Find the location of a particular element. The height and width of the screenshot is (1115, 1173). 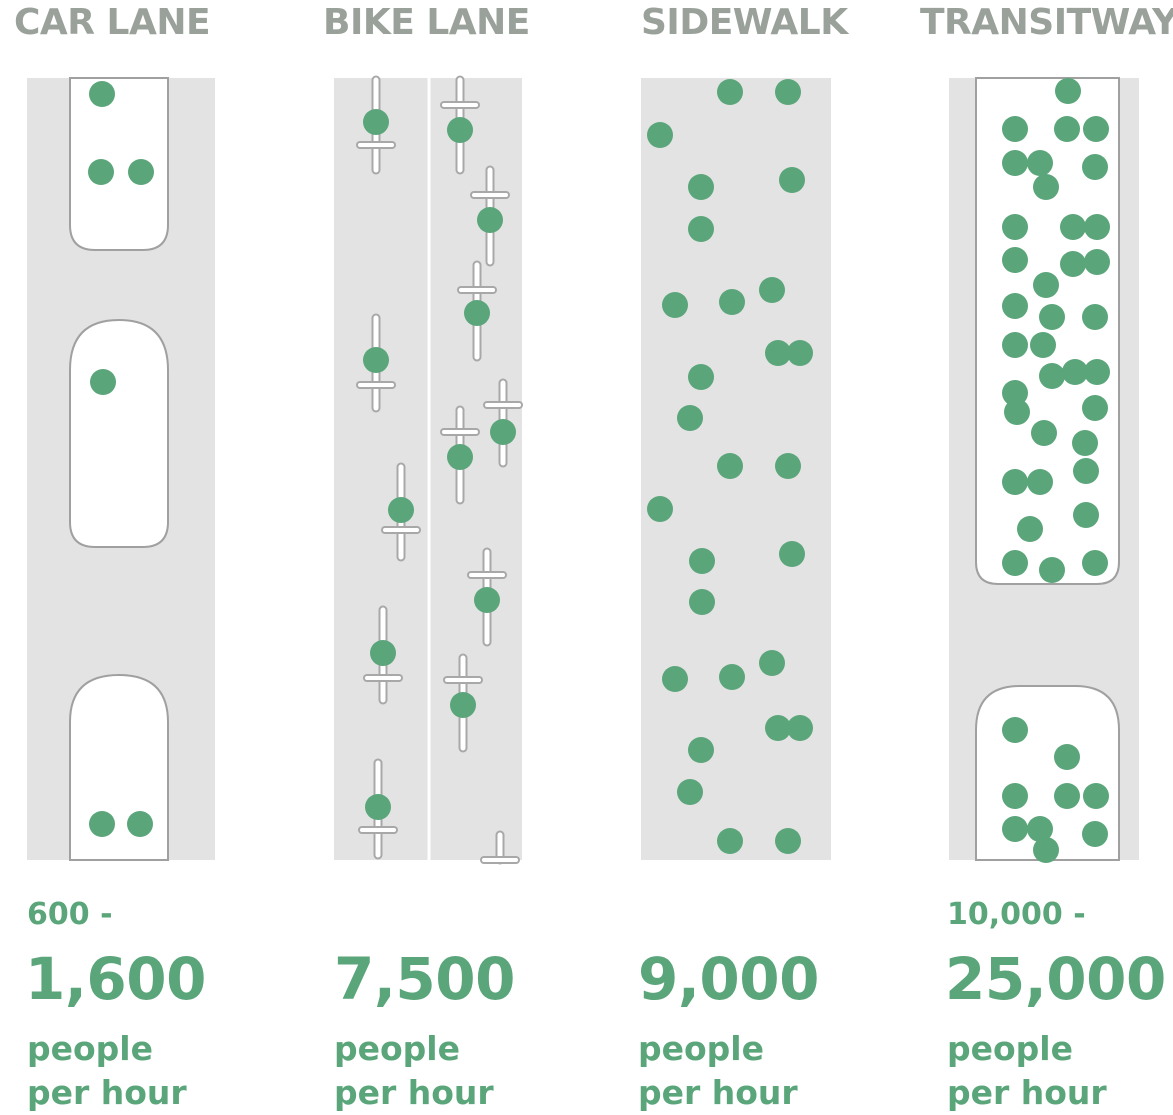

car-lane-illustration is located at coordinates (121, 469).